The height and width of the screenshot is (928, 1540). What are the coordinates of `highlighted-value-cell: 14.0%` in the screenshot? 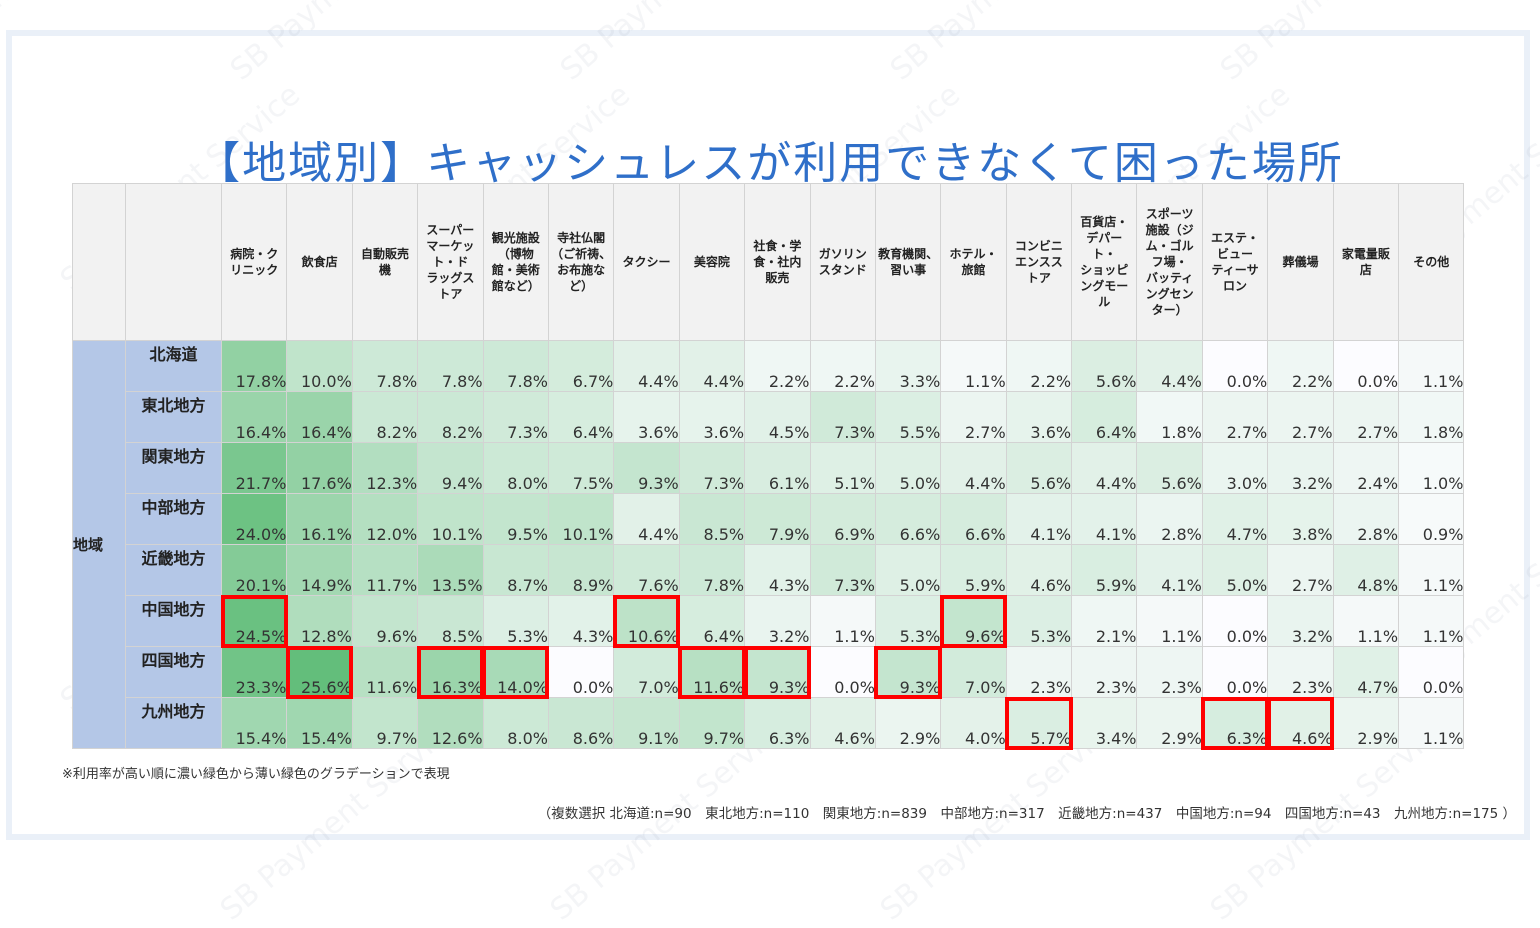 It's located at (516, 672).